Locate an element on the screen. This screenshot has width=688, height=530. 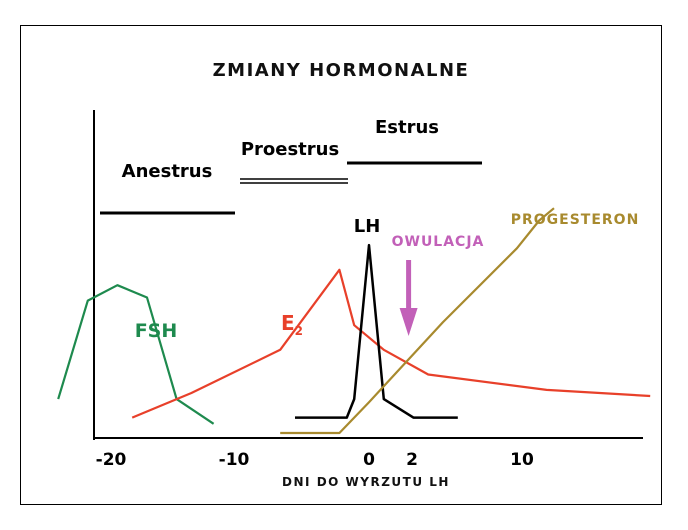
series-line-lh is located at coordinates (376, 331).